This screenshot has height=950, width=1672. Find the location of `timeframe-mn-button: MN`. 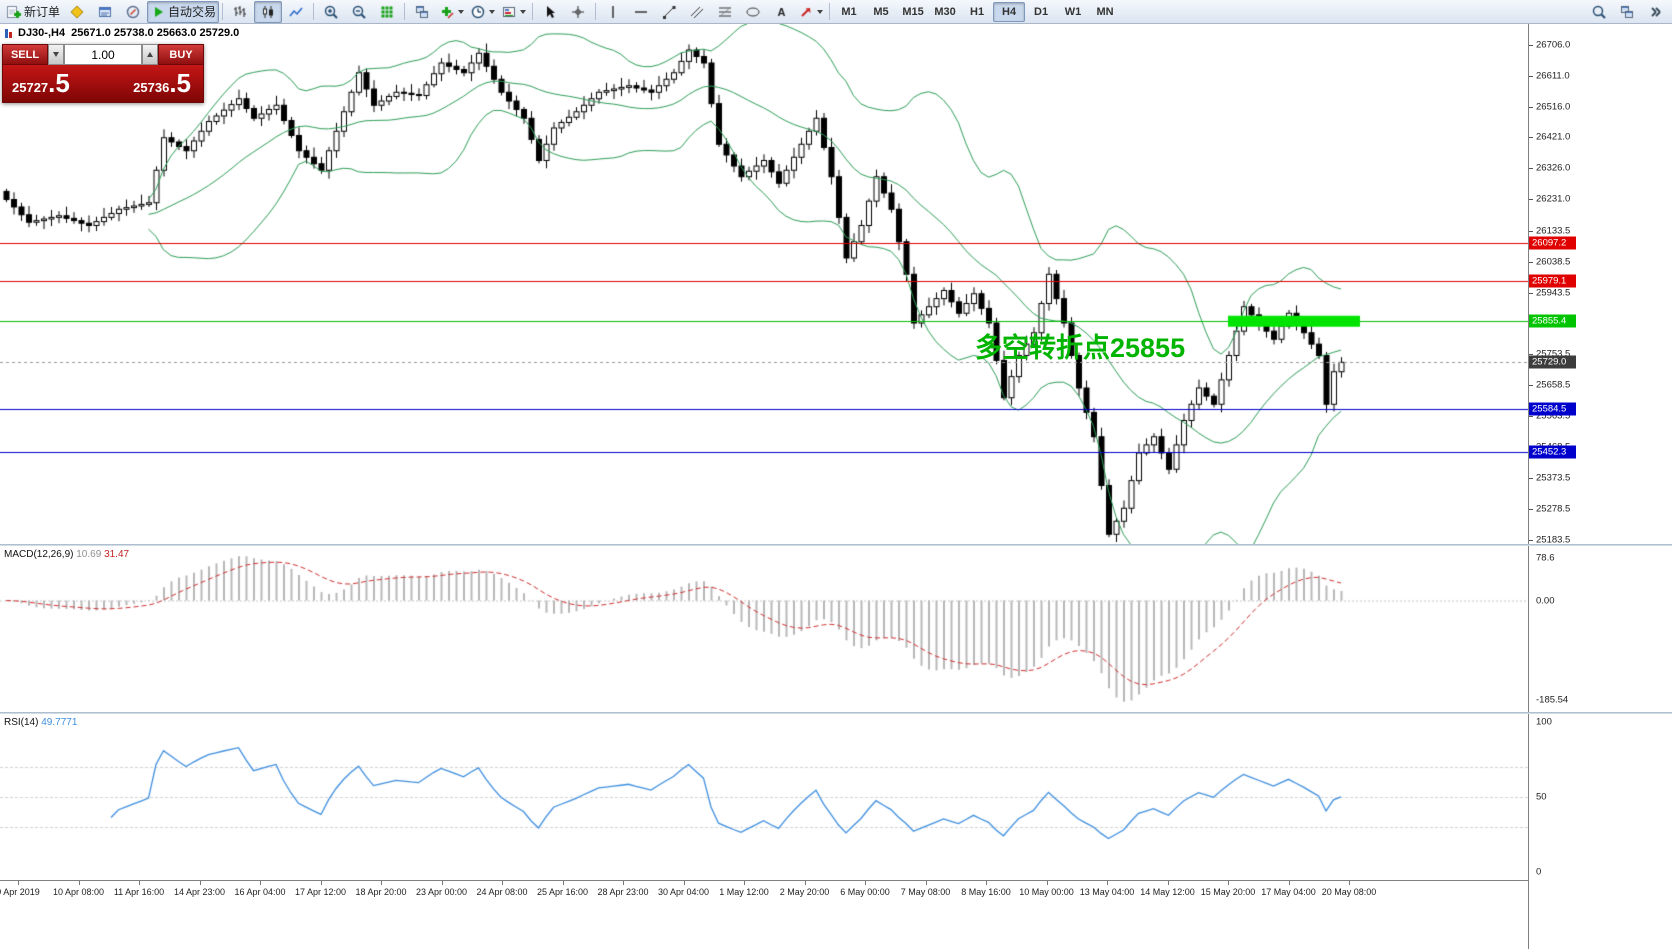

timeframe-mn-button: MN is located at coordinates (1105, 11).